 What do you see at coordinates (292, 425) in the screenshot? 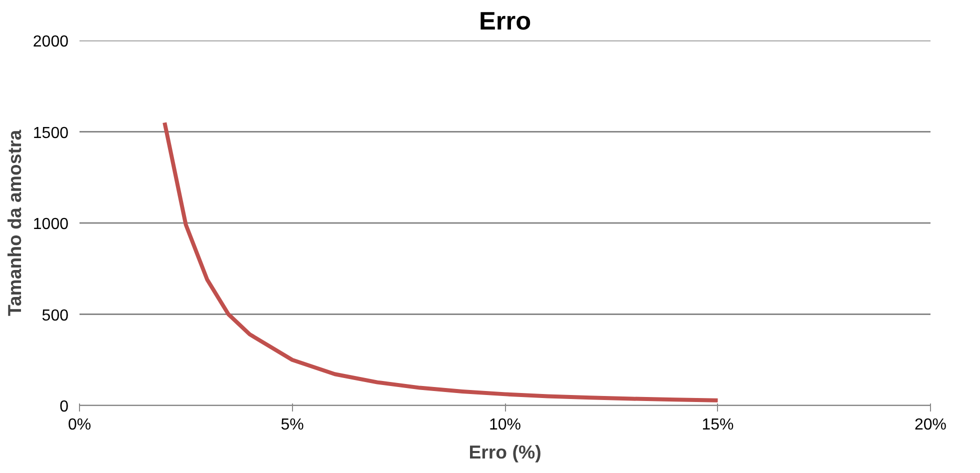
I see `x-tick-label: 5%` at bounding box center [292, 425].